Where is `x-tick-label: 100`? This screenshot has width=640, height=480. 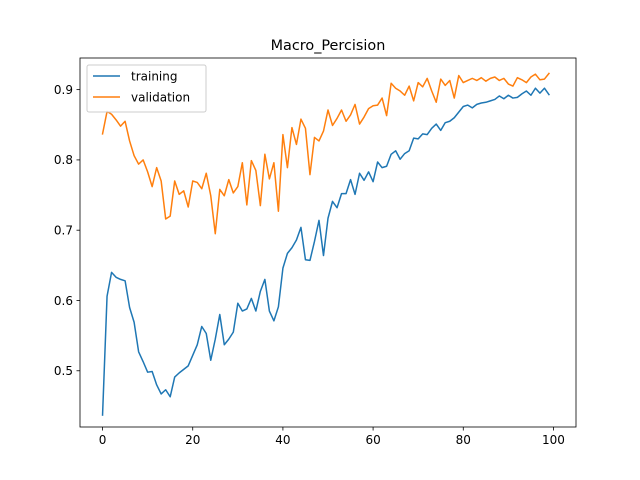 x-tick-label: 100 is located at coordinates (553, 440).